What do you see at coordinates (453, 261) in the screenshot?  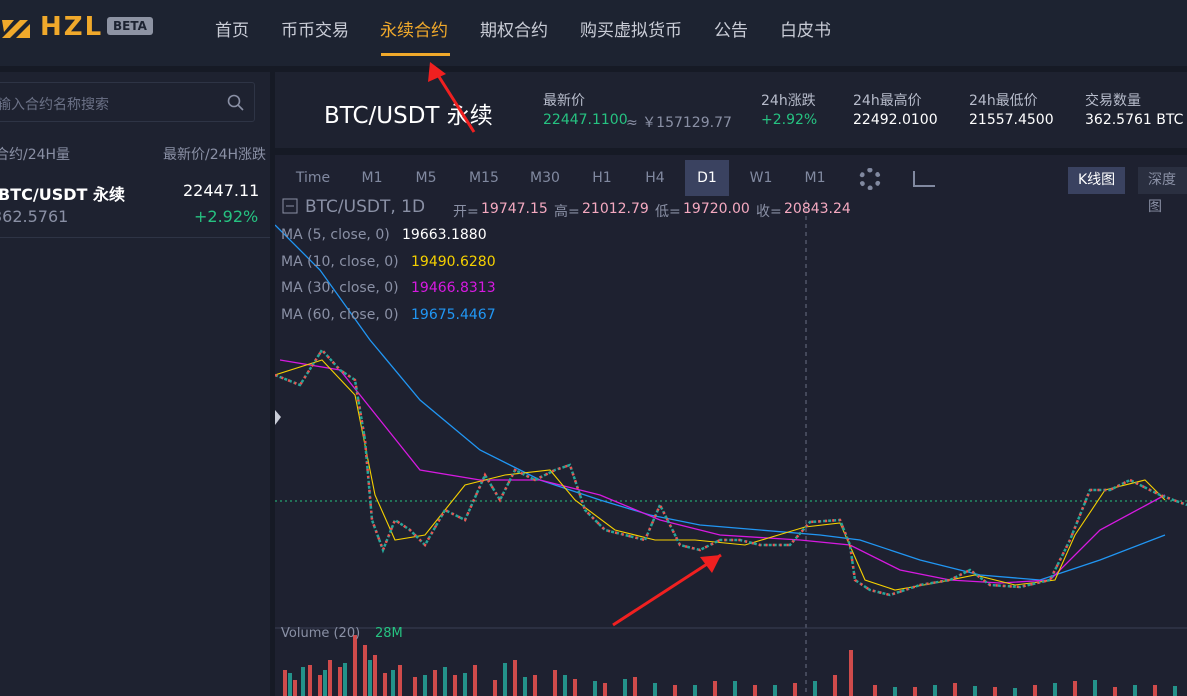 I see `ma-value: 19490.6280` at bounding box center [453, 261].